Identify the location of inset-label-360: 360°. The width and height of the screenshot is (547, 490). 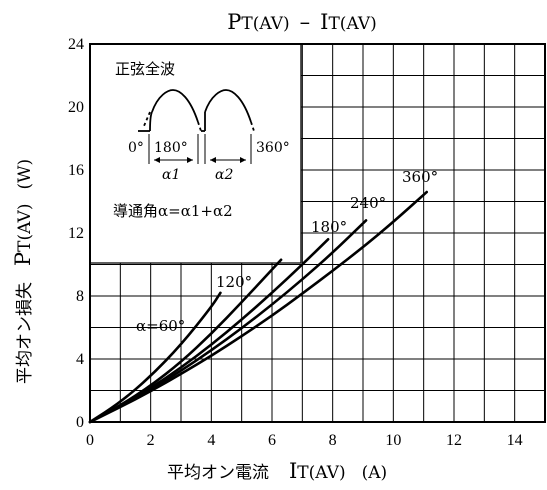
(273, 148).